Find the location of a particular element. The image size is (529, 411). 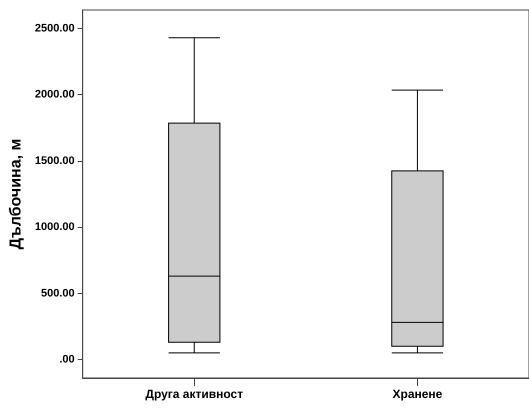

y-tick-label: 2000.00 is located at coordinates (54, 94).